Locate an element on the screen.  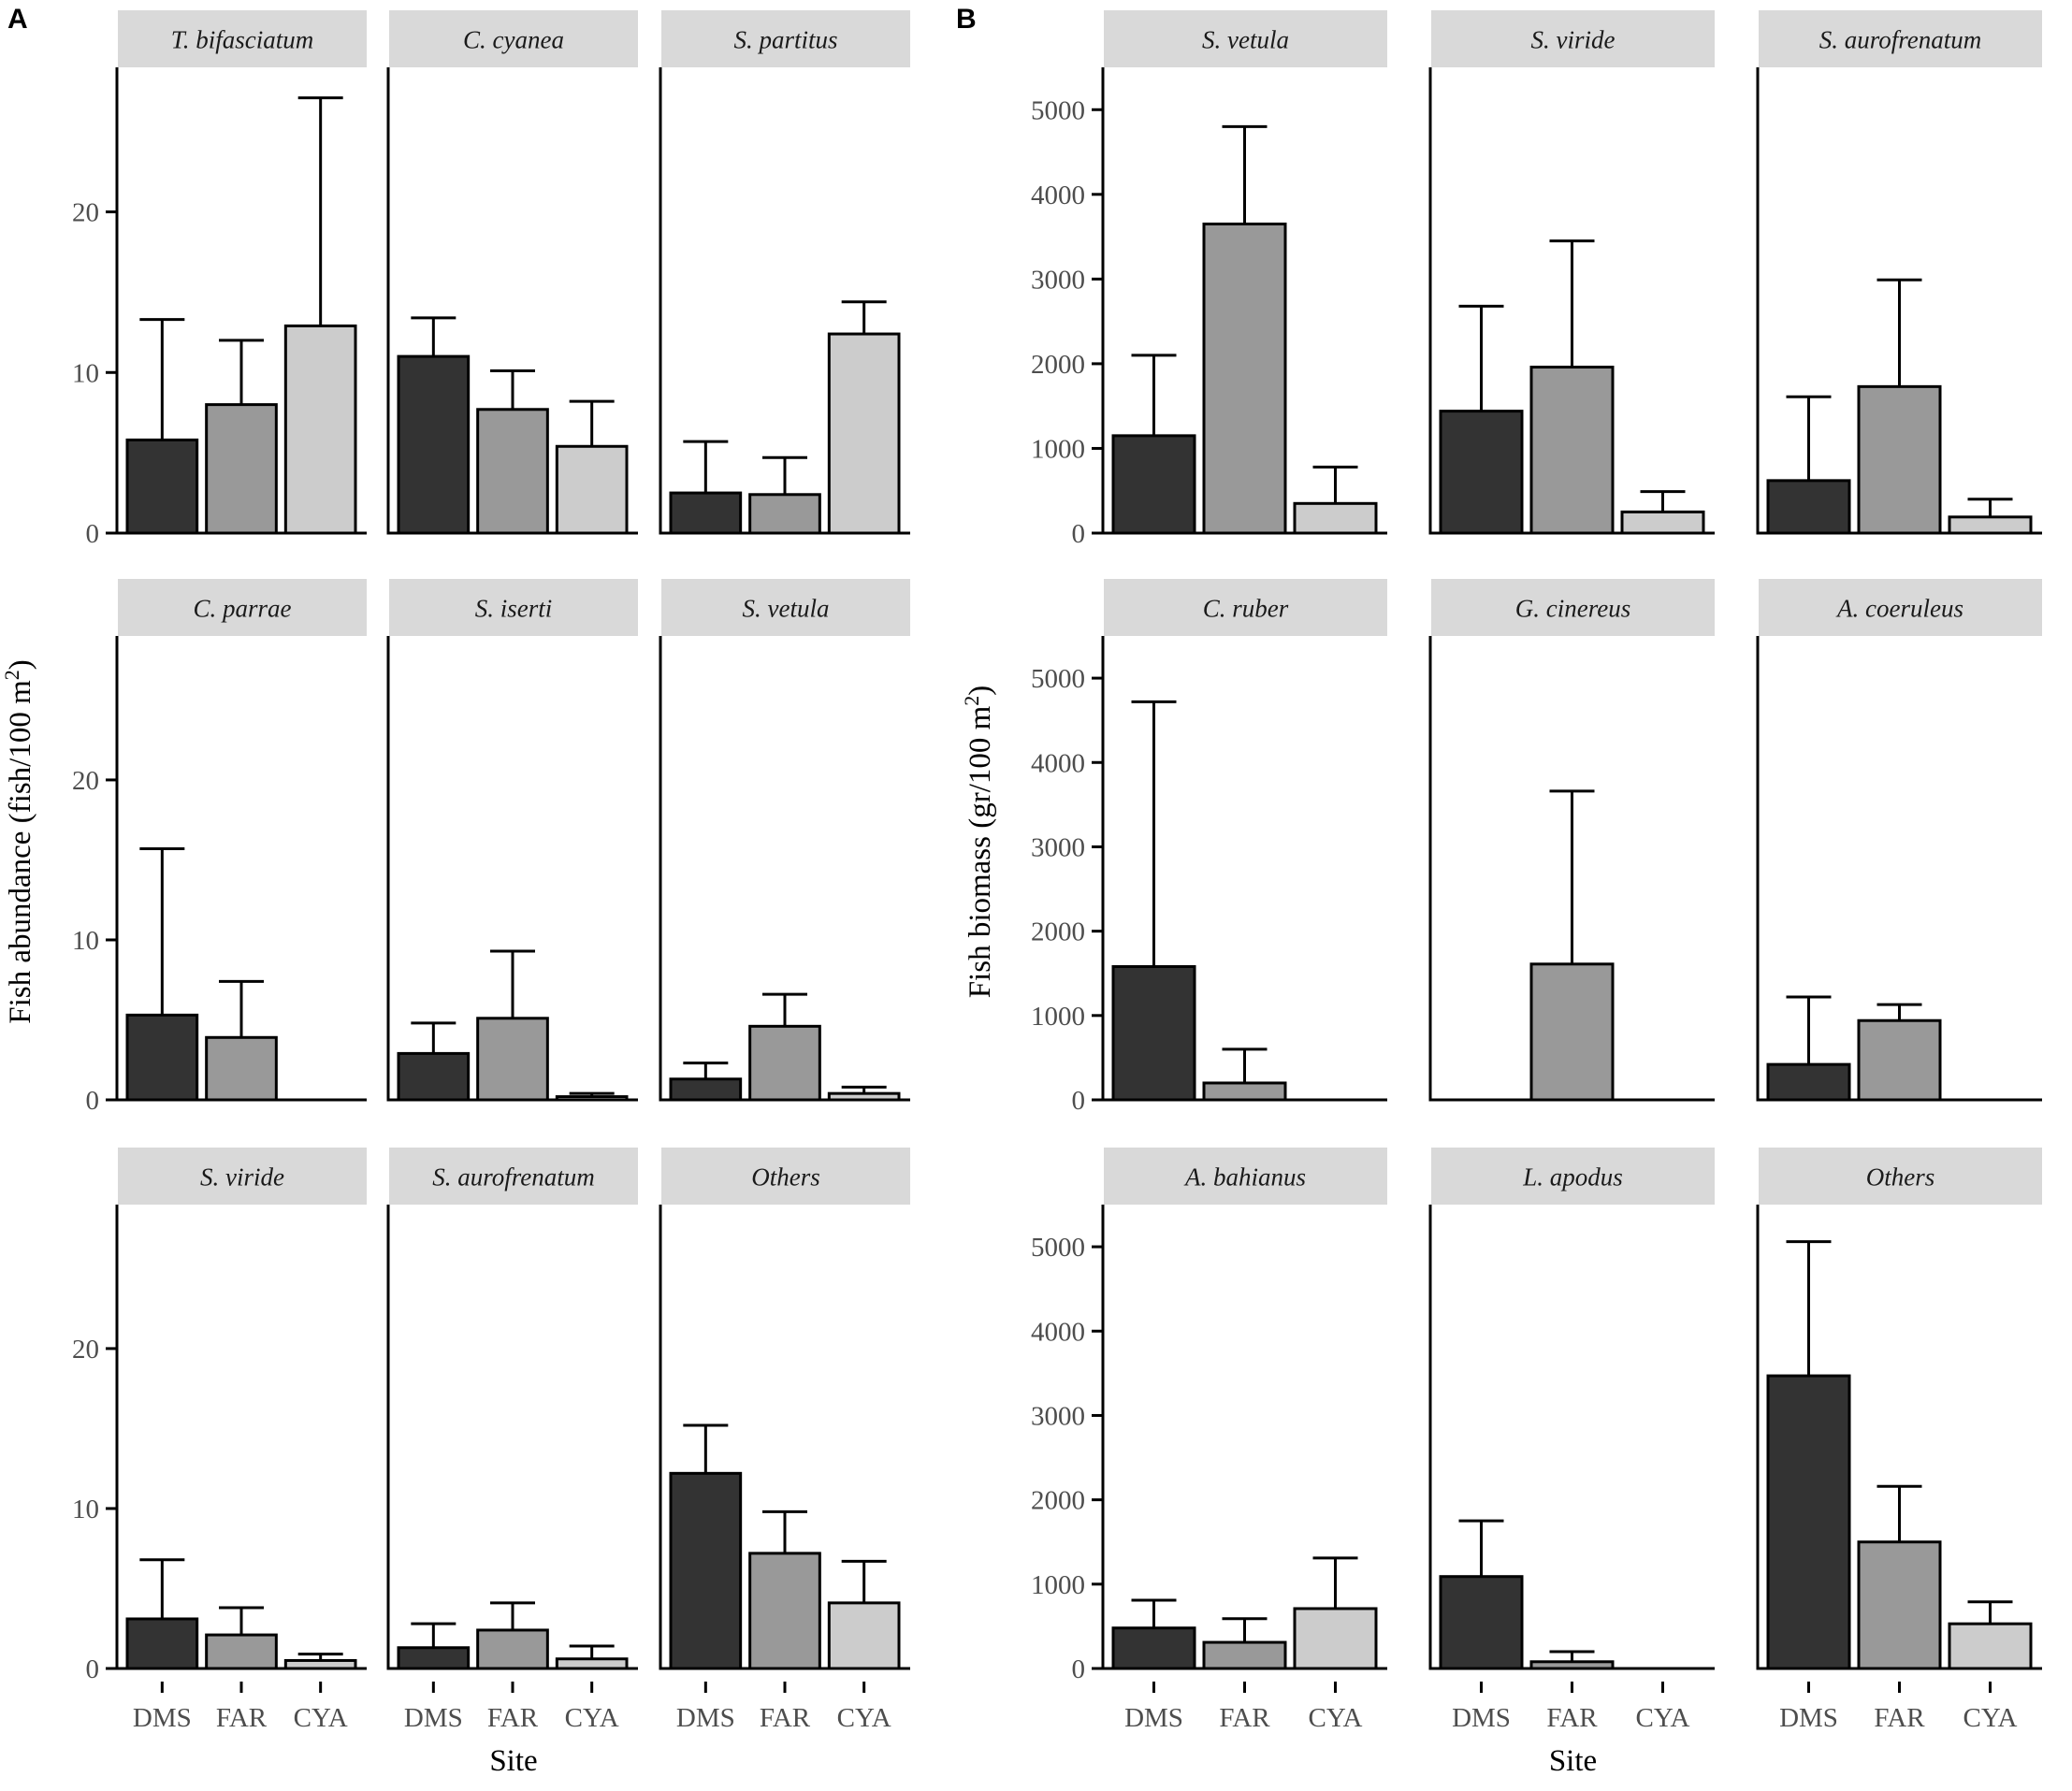
y-axis-title-sup: 2 is located at coordinates (971, 701).